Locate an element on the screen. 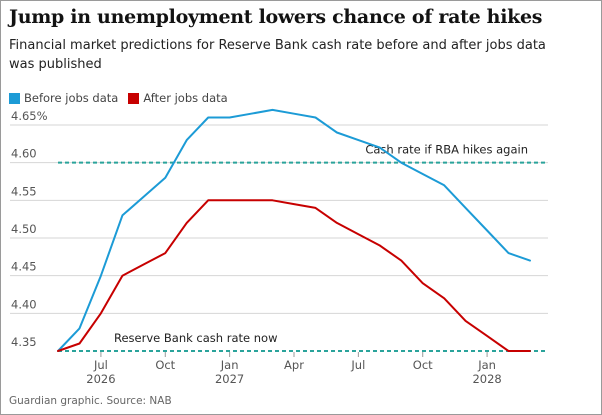  legend-item-before: Before jobs data is located at coordinates (63, 98).